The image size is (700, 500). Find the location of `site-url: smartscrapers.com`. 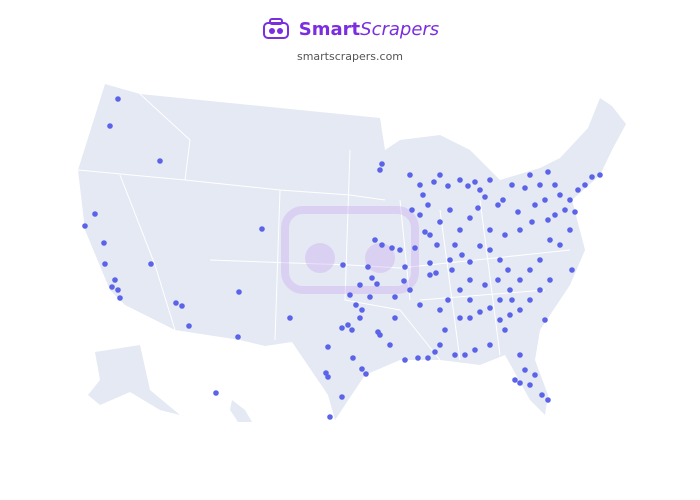

site-url: smartscrapers.com is located at coordinates (350, 56).